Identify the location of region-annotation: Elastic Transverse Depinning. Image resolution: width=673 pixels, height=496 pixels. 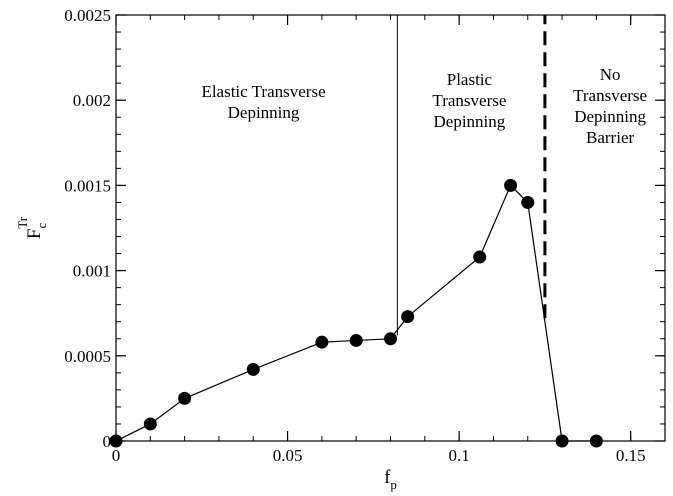
(263, 102).